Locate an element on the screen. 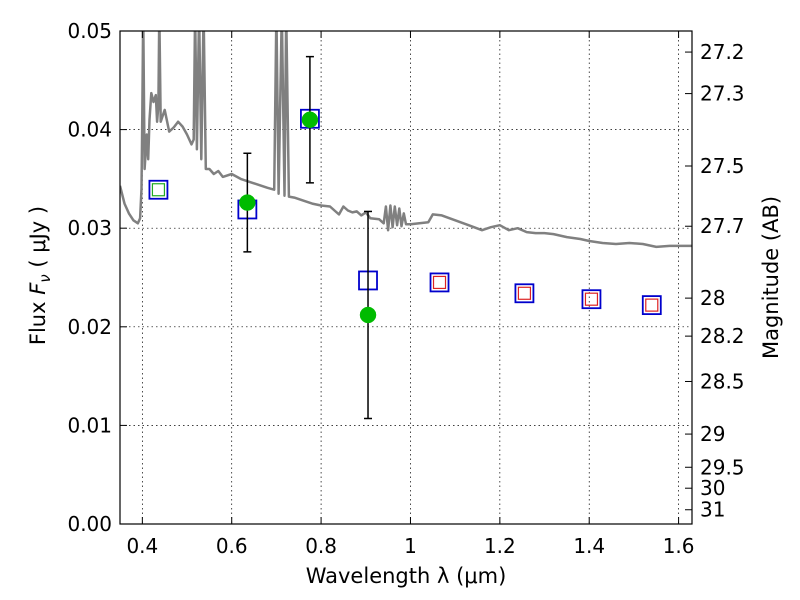 This screenshot has height=600, width=800. x-tick-label: 0.4 is located at coordinates (142, 546).